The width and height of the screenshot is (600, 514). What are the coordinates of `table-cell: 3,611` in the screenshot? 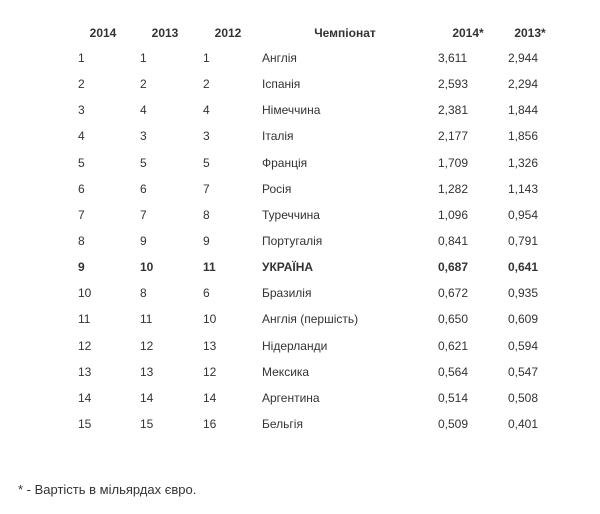 It's located at (453, 58).